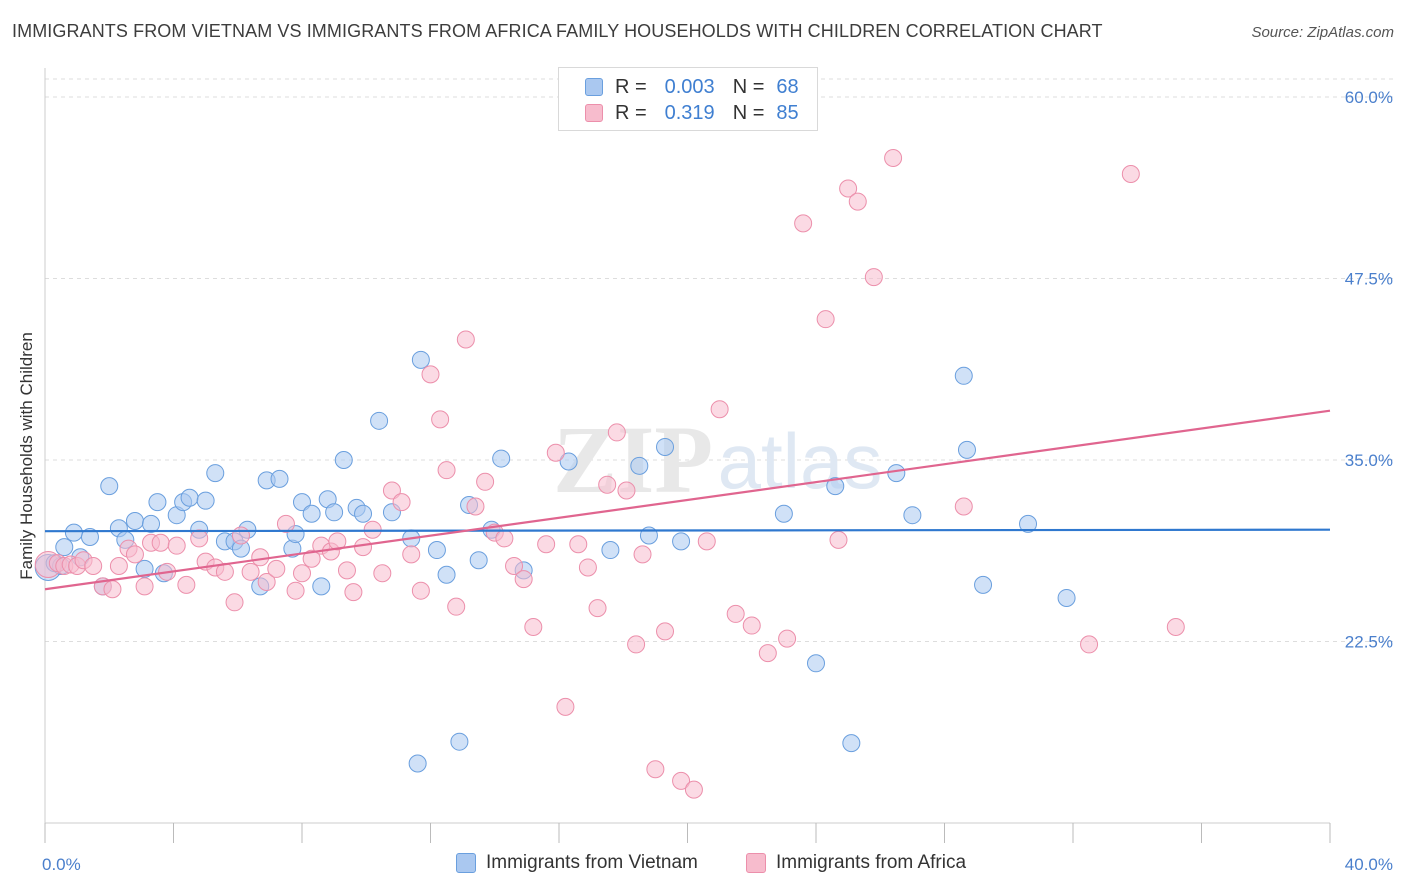 This screenshot has width=1406, height=892. I want to click on legend-row-vietnam: R = 0.003 N = 68, so click(692, 87).